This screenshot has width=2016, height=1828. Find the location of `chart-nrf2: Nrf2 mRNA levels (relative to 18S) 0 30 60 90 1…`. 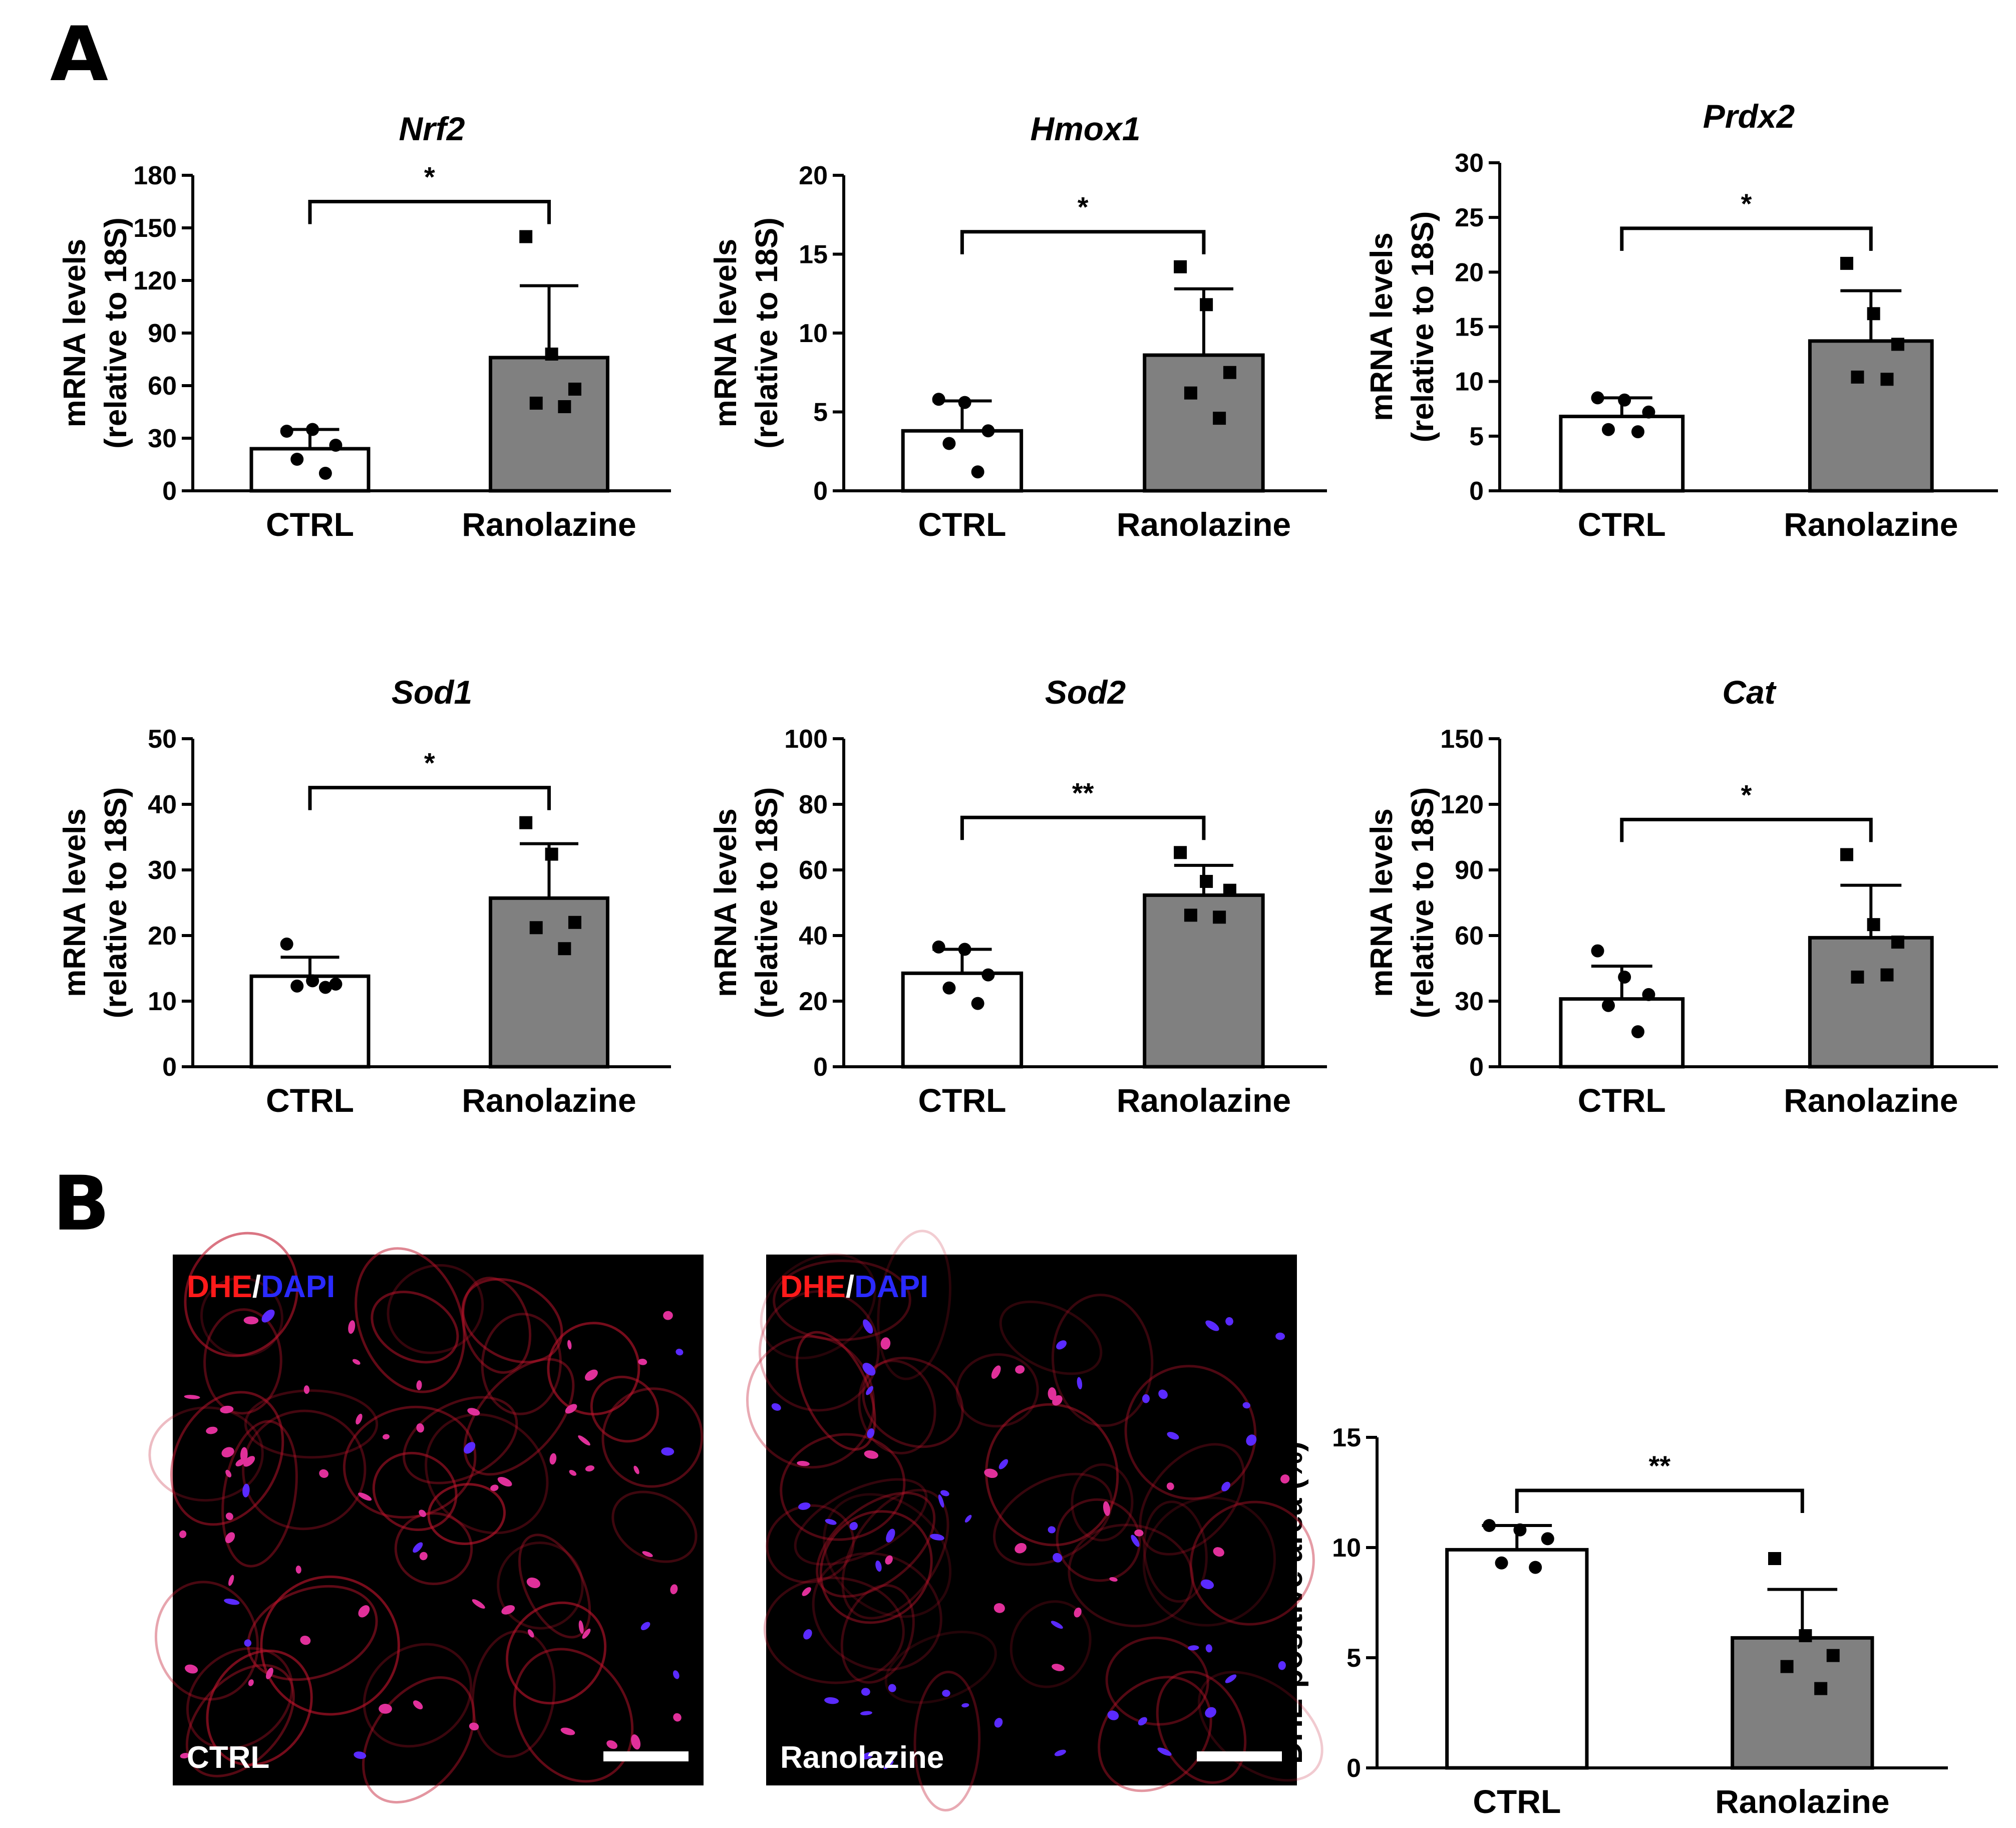

chart-nrf2: Nrf2 mRNA levels (relative to 18S) 0 30 60 90 1… is located at coordinates (364, 326).